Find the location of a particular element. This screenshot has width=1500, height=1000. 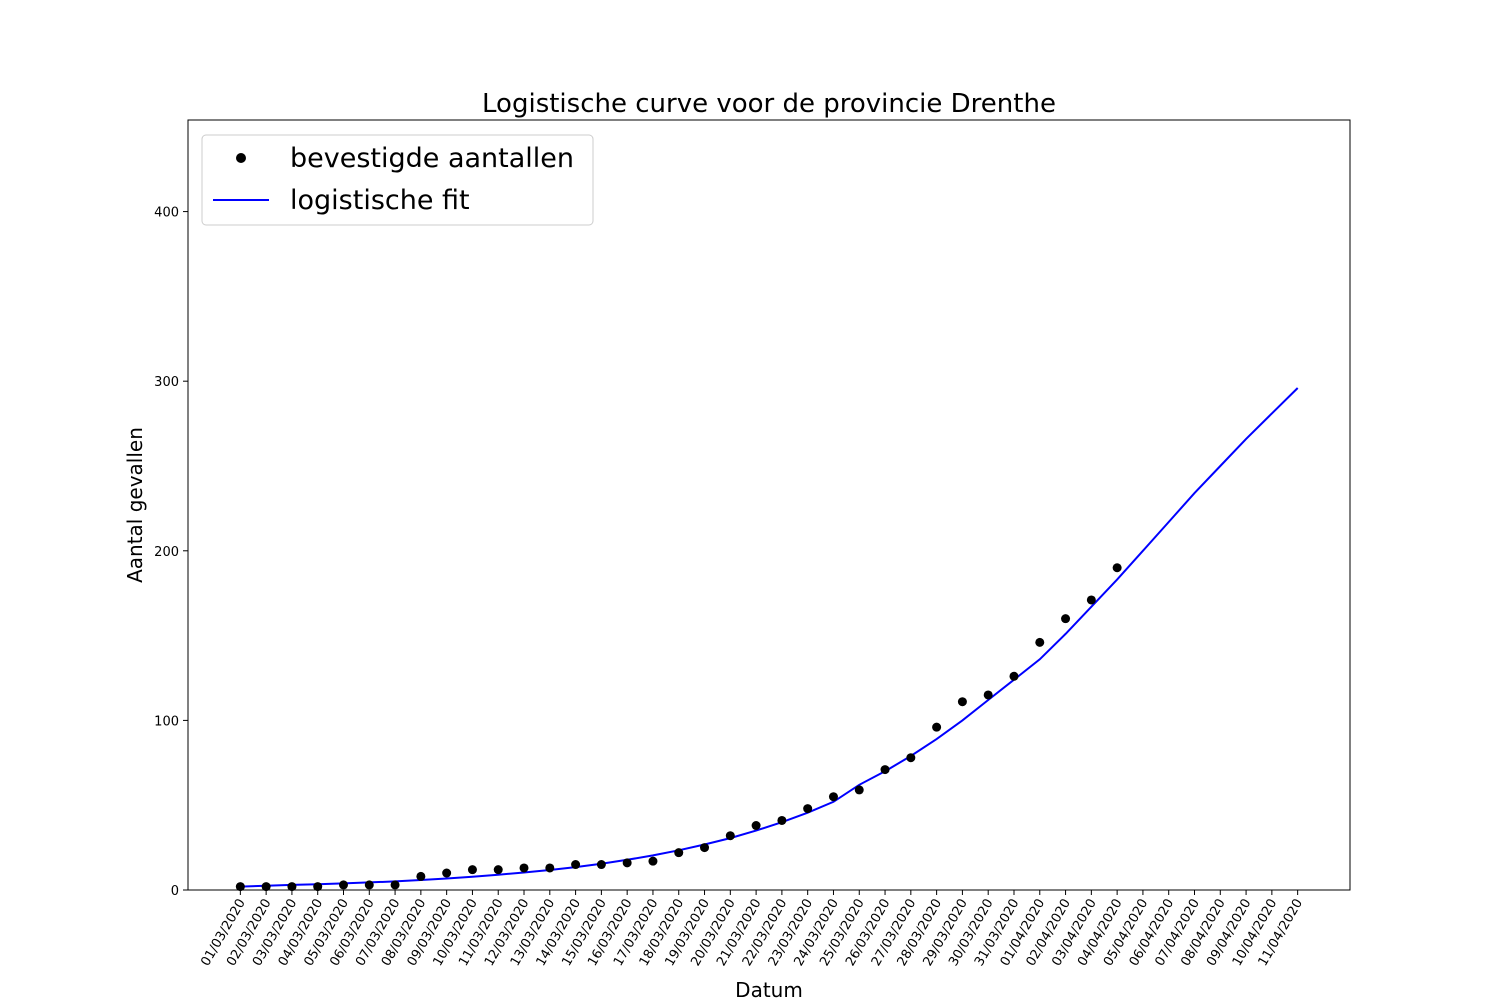

y-tick-label: 400 is located at coordinates (166, 213).